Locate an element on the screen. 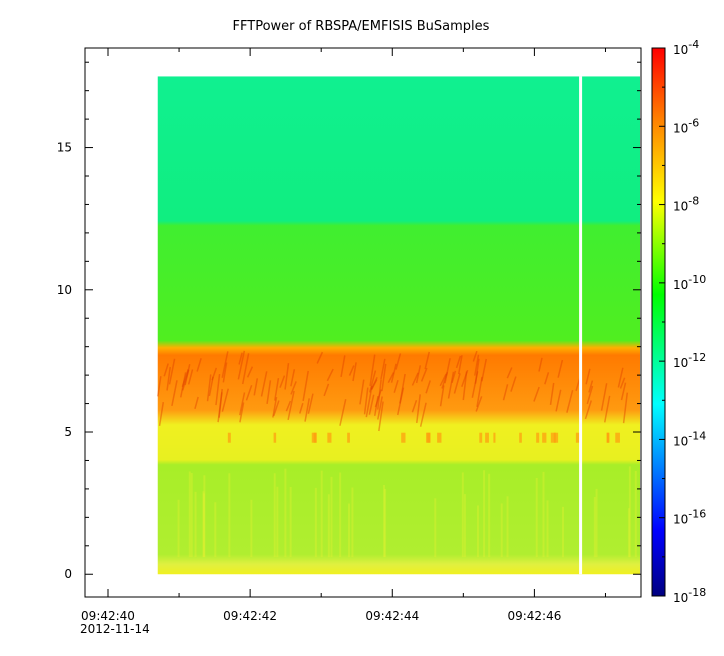  x-tick-label: 09:42:44 is located at coordinates (392, 616).